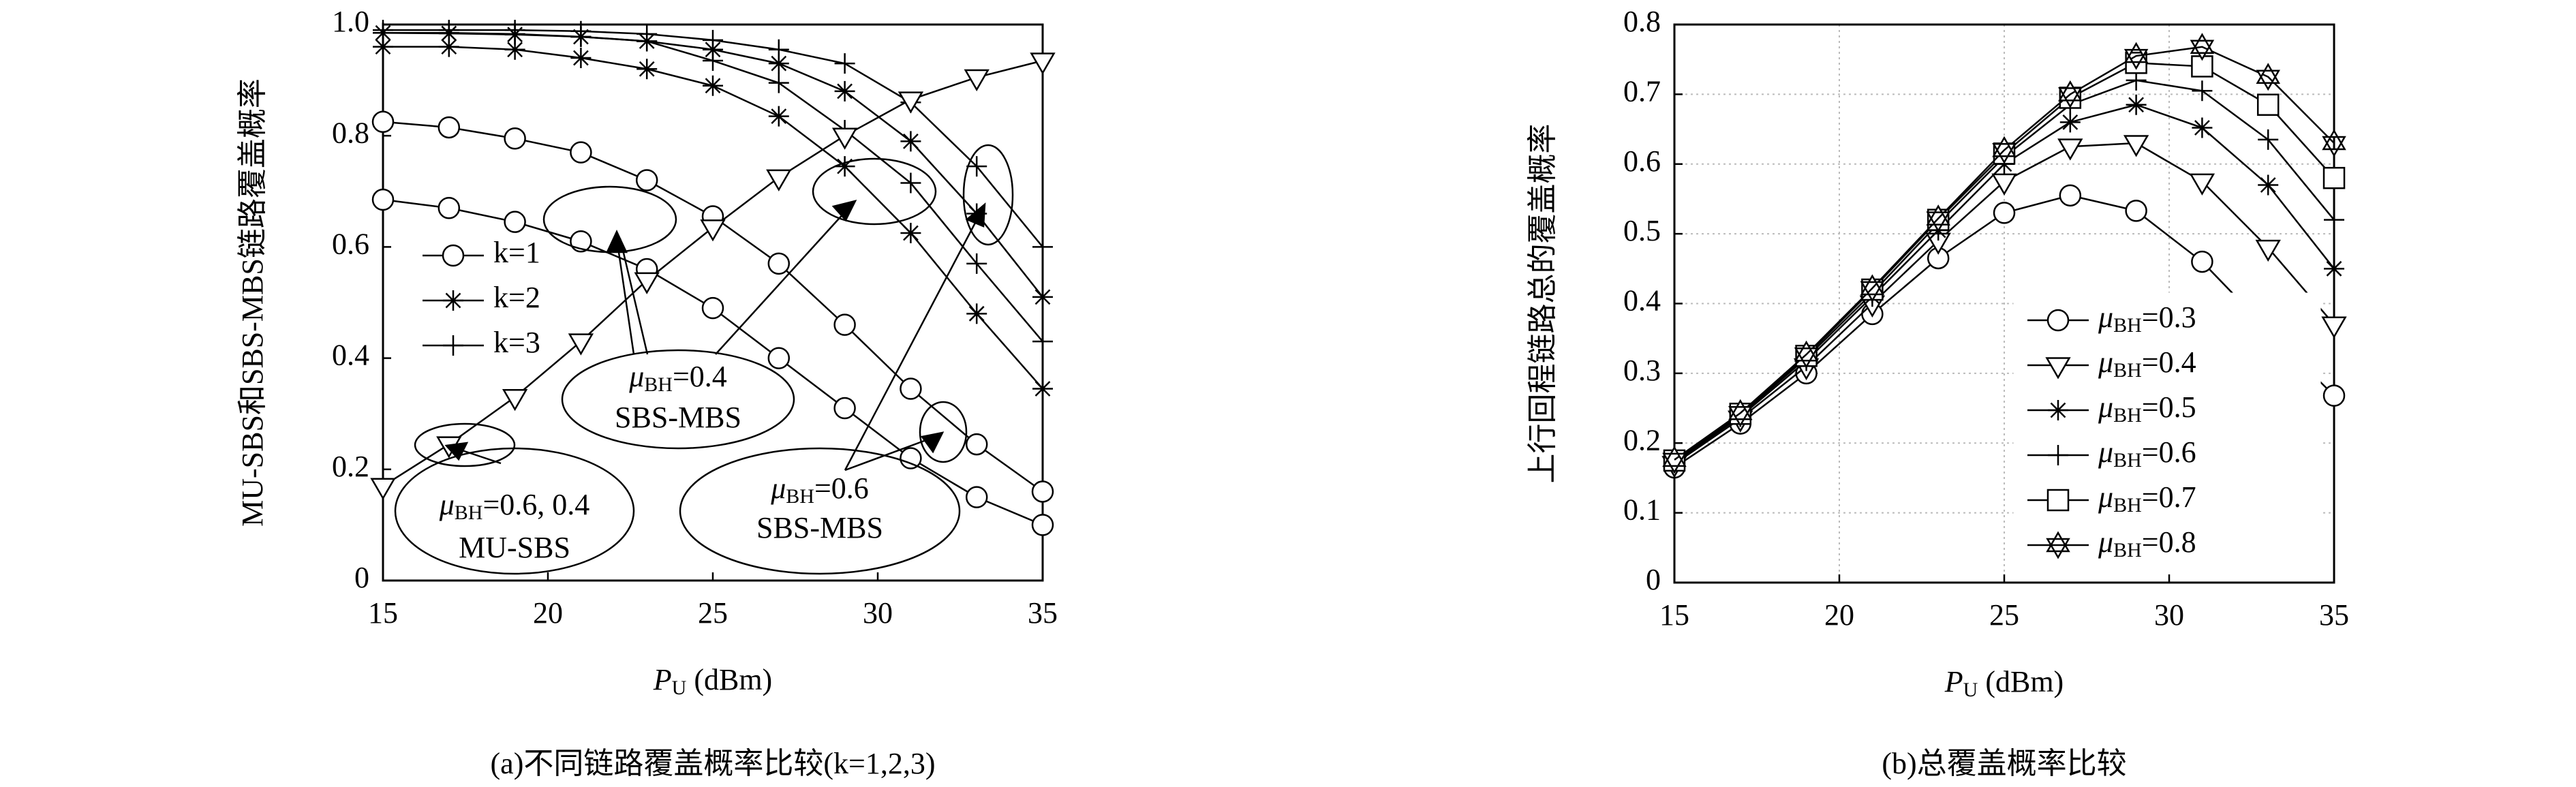 Image resolution: width=2576 pixels, height=787 pixels. Describe the element at coordinates (713, 613) in the screenshot. I see `x-tick-label: 25` at that location.